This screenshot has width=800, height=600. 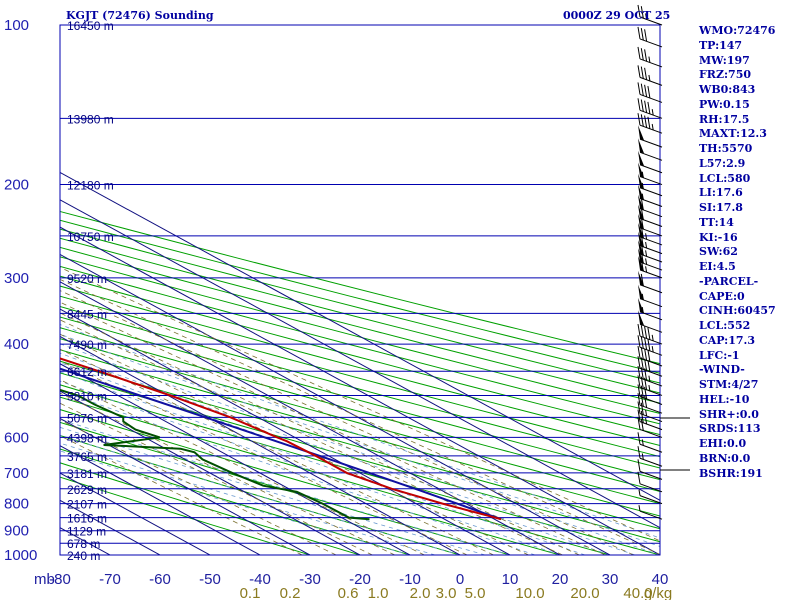 I want to click on pressure-tick-label: 100, so click(x=16, y=25).